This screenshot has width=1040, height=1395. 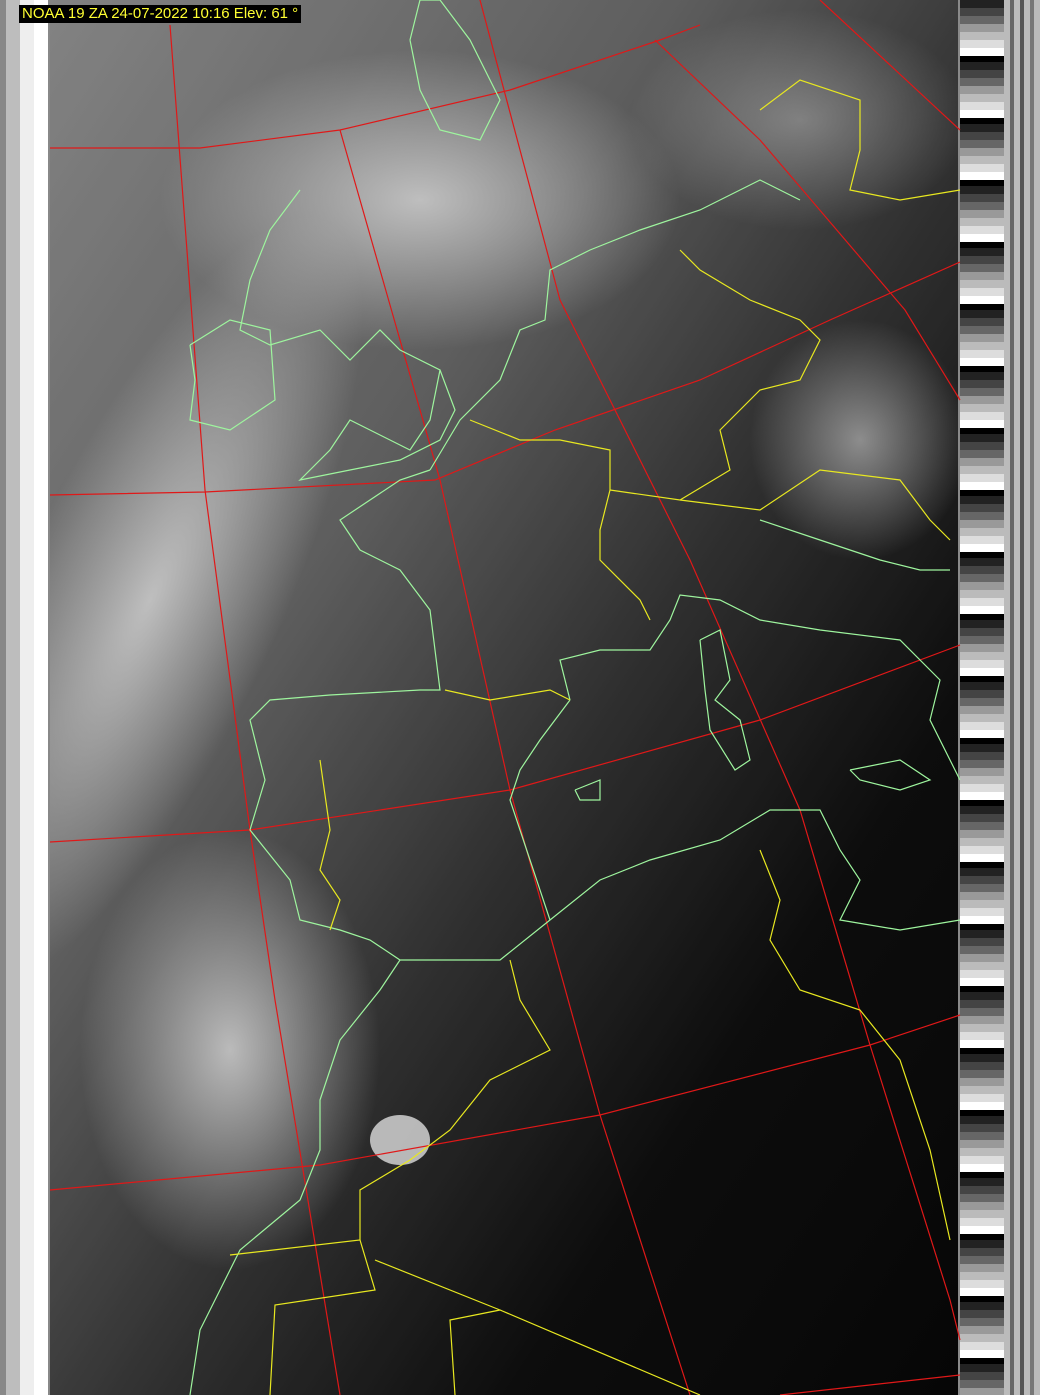 I want to click on telemetry-strip-right, so click(x=999, y=697).